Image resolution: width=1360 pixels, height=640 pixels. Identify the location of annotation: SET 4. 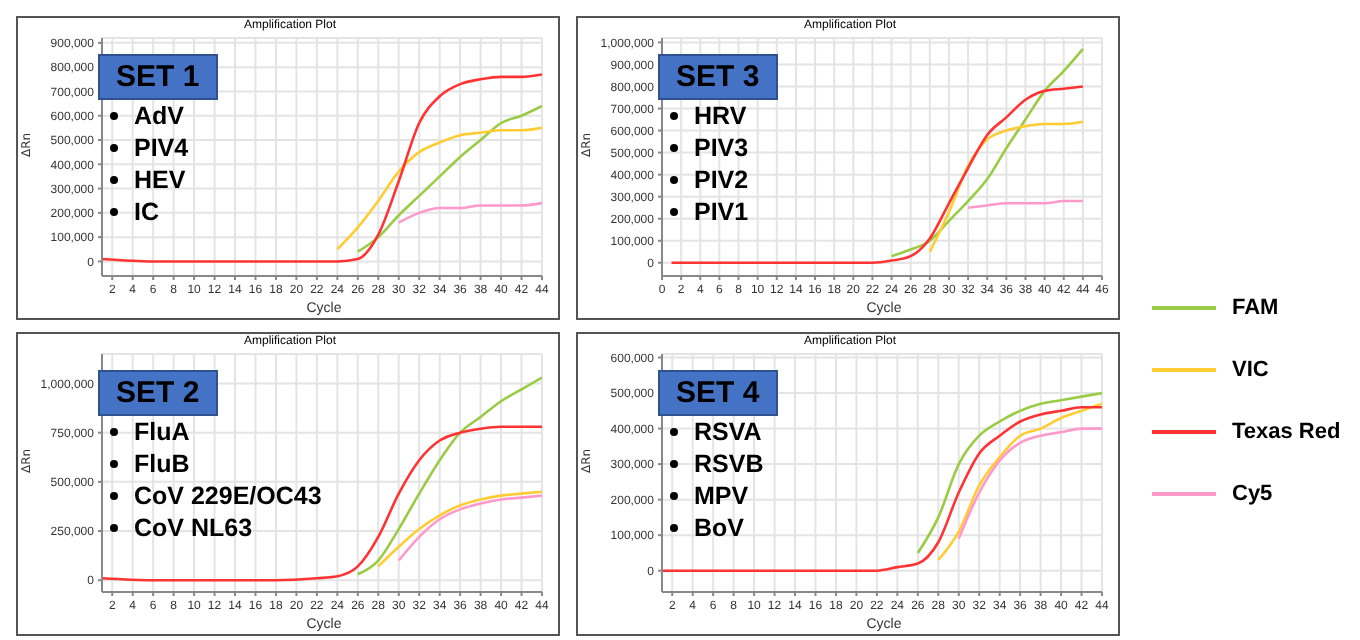
(718, 393).